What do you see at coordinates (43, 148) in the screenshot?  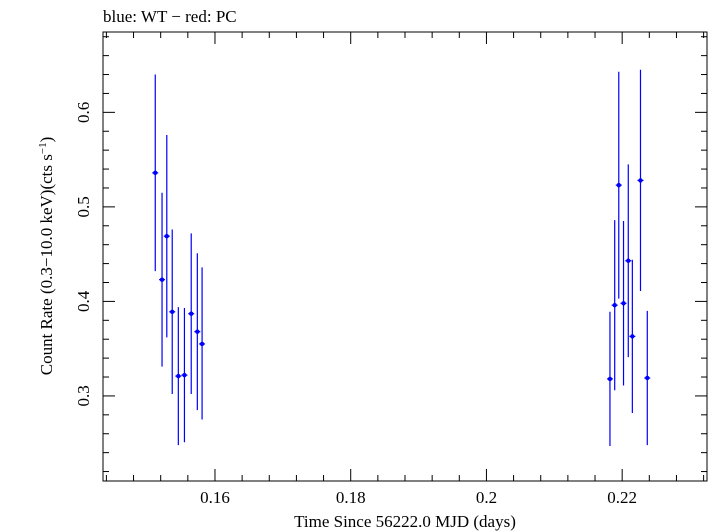 I see `y-axis-title-superscript: −1` at bounding box center [43, 148].